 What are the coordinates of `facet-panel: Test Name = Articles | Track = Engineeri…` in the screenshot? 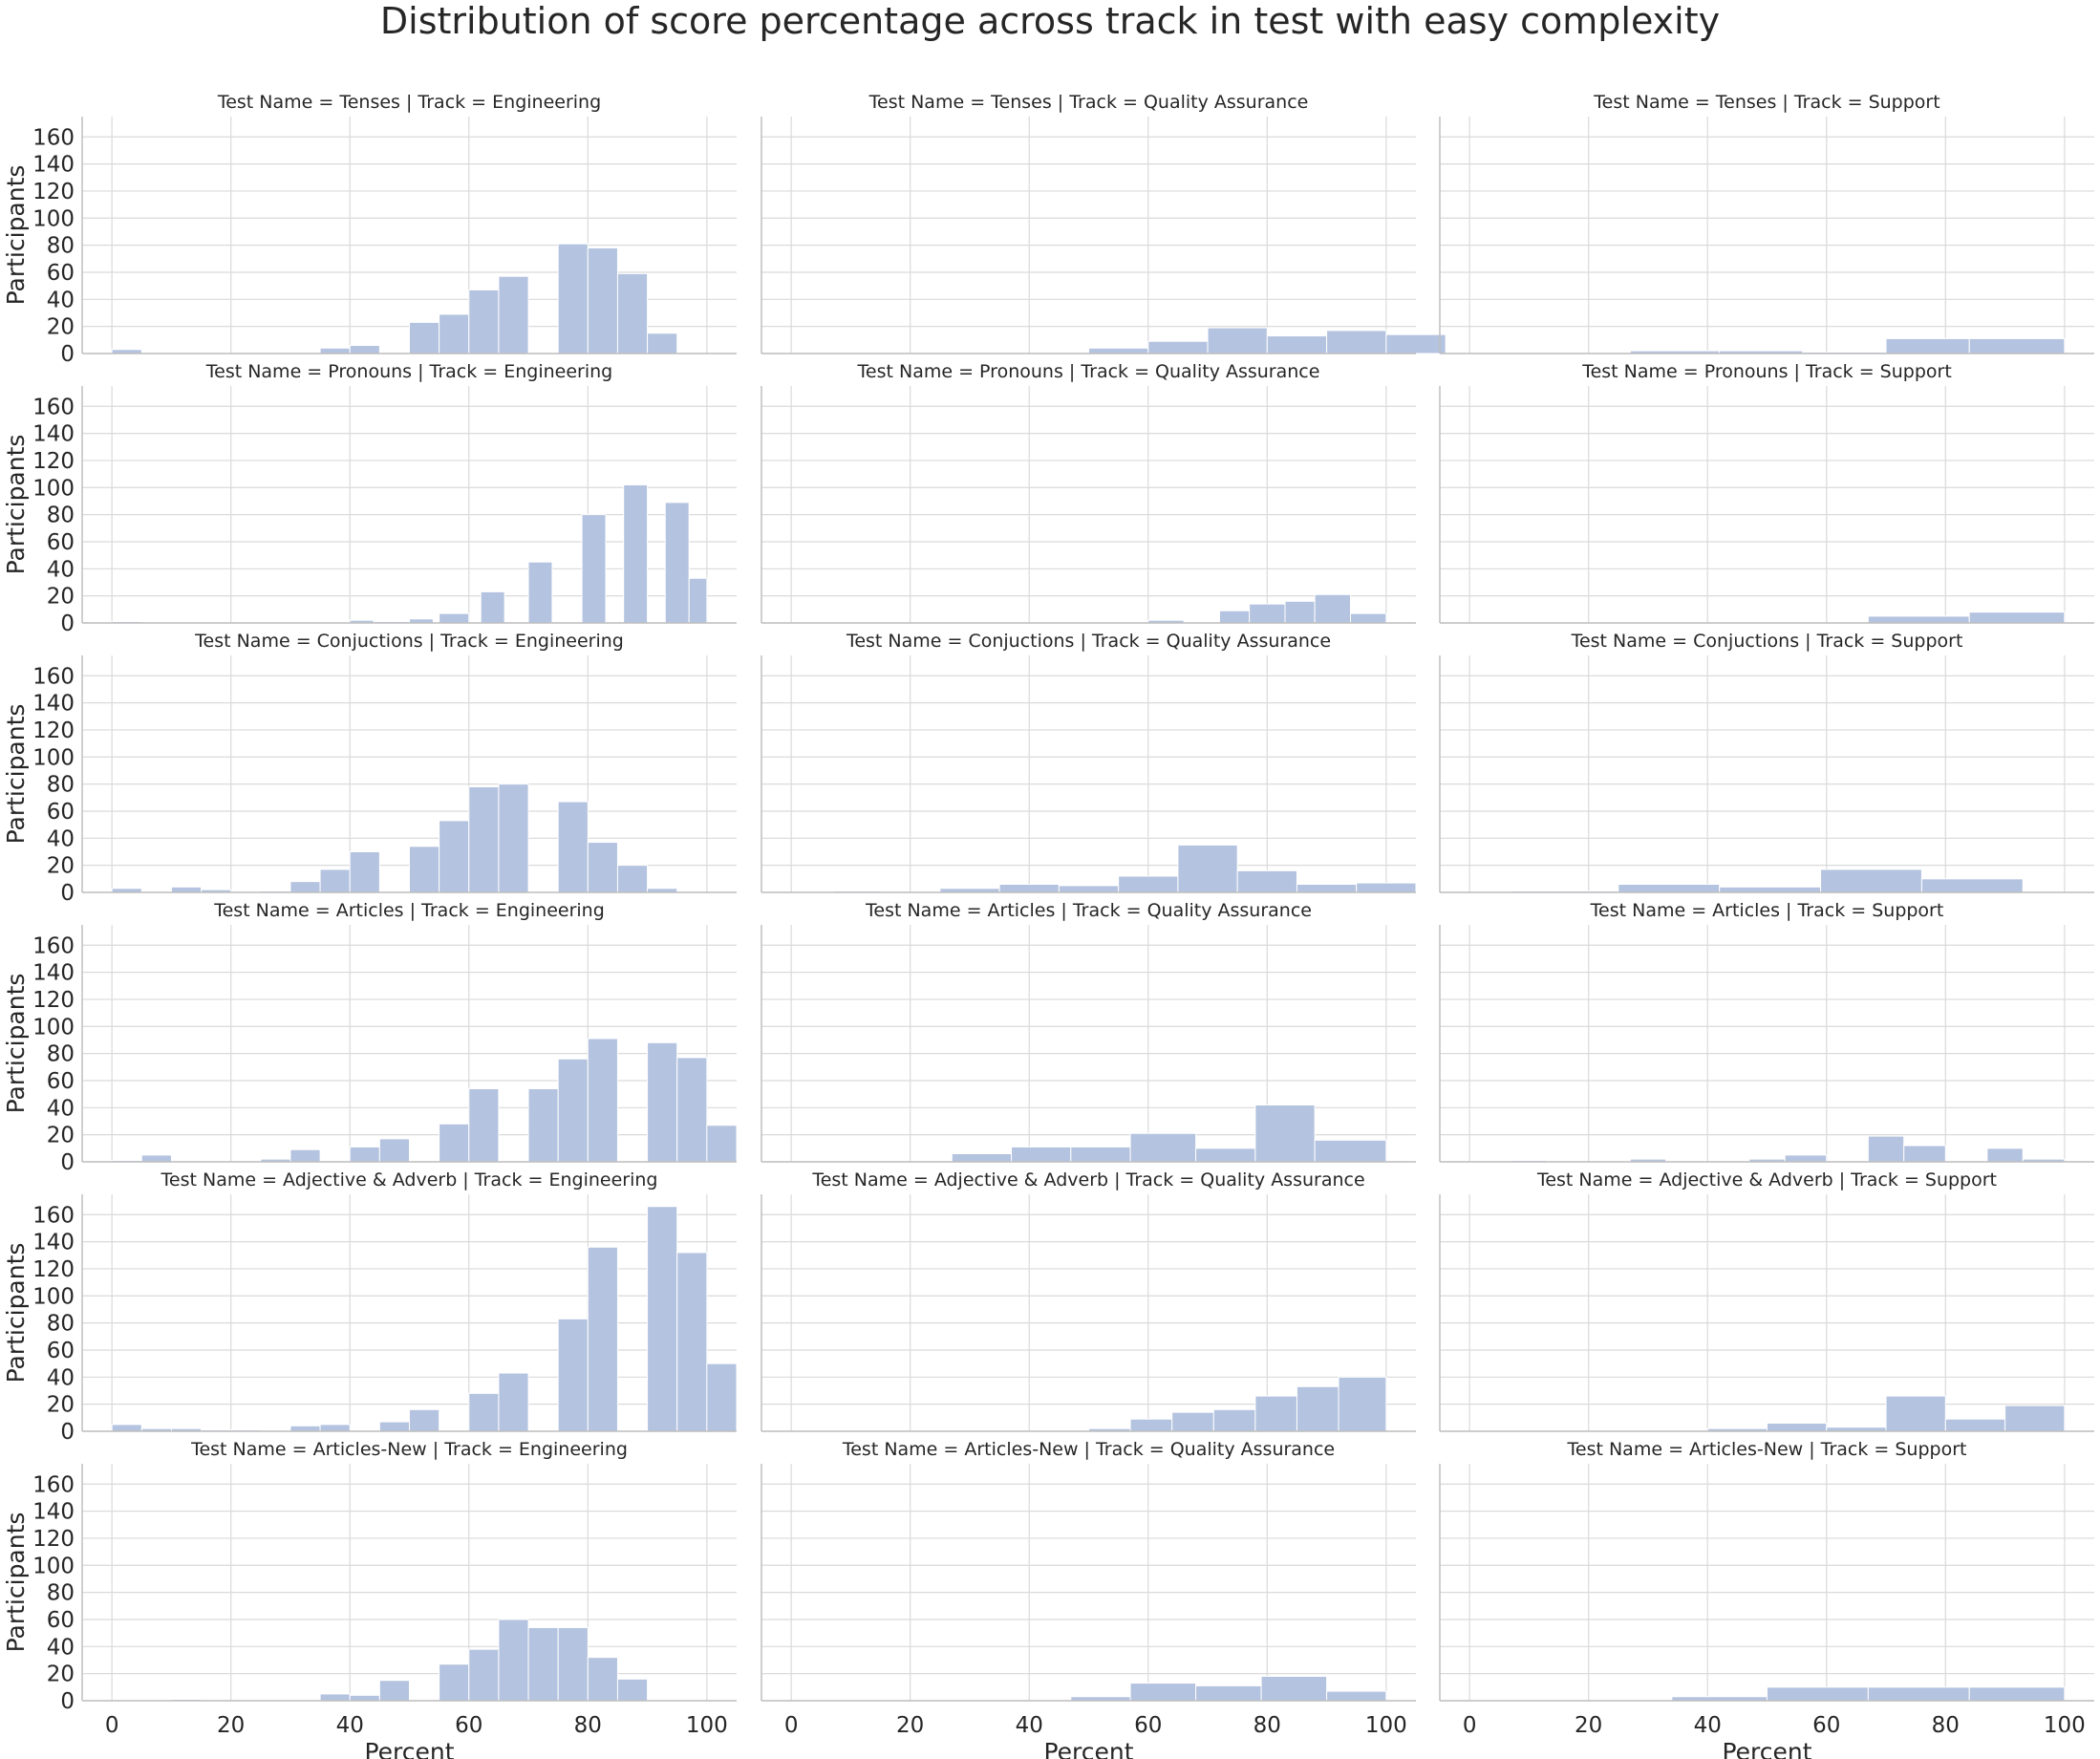 It's located at (370, 1037).